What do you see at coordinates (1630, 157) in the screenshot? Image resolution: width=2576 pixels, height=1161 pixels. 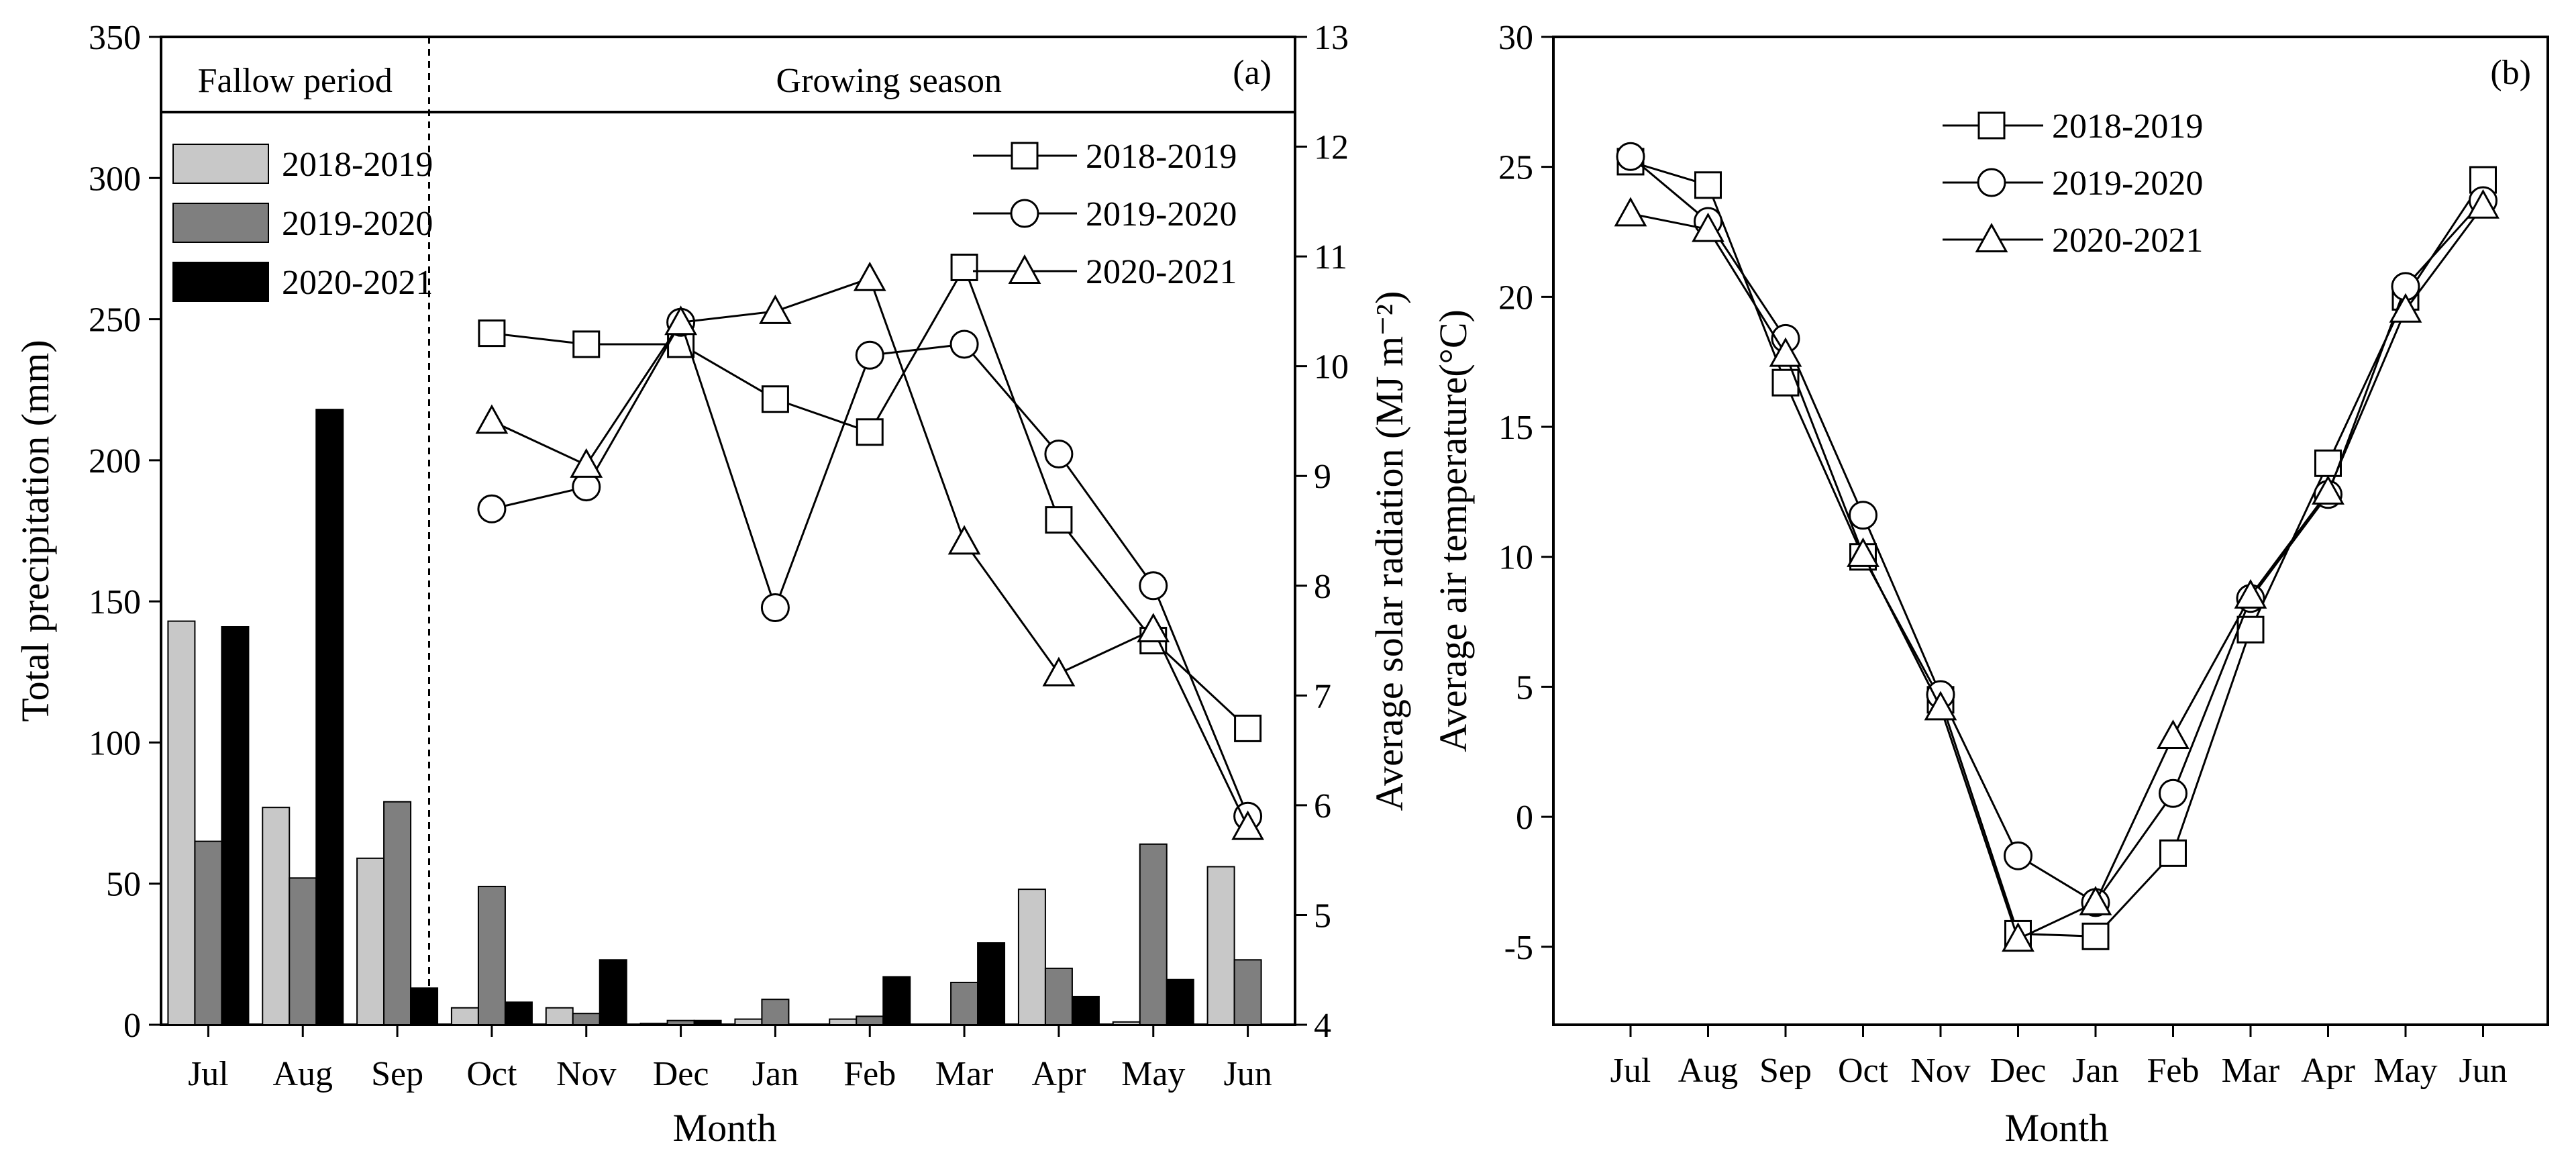 I see `point-2019-2020-Jul` at bounding box center [1630, 157].